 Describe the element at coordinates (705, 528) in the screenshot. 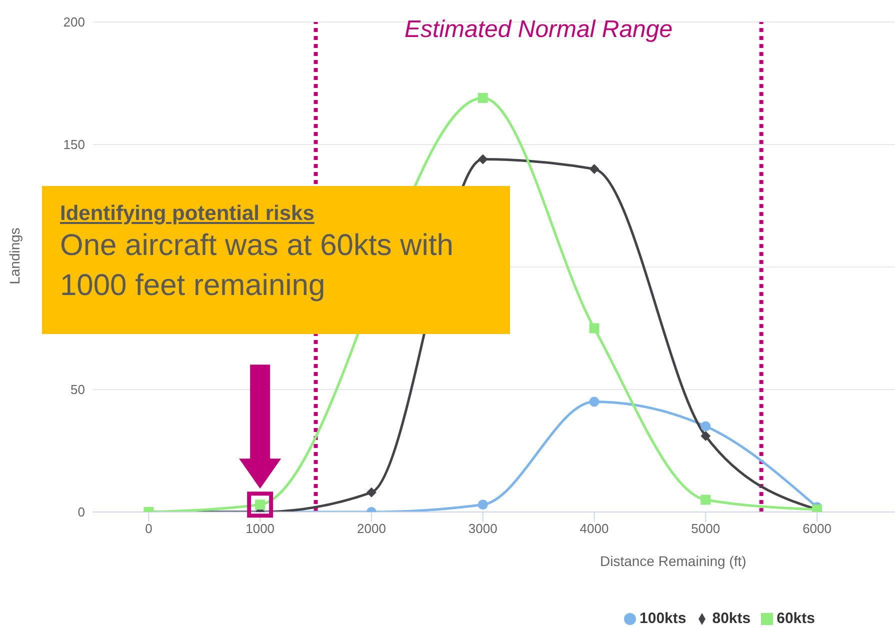

I see `x-tick-label: 5000` at that location.